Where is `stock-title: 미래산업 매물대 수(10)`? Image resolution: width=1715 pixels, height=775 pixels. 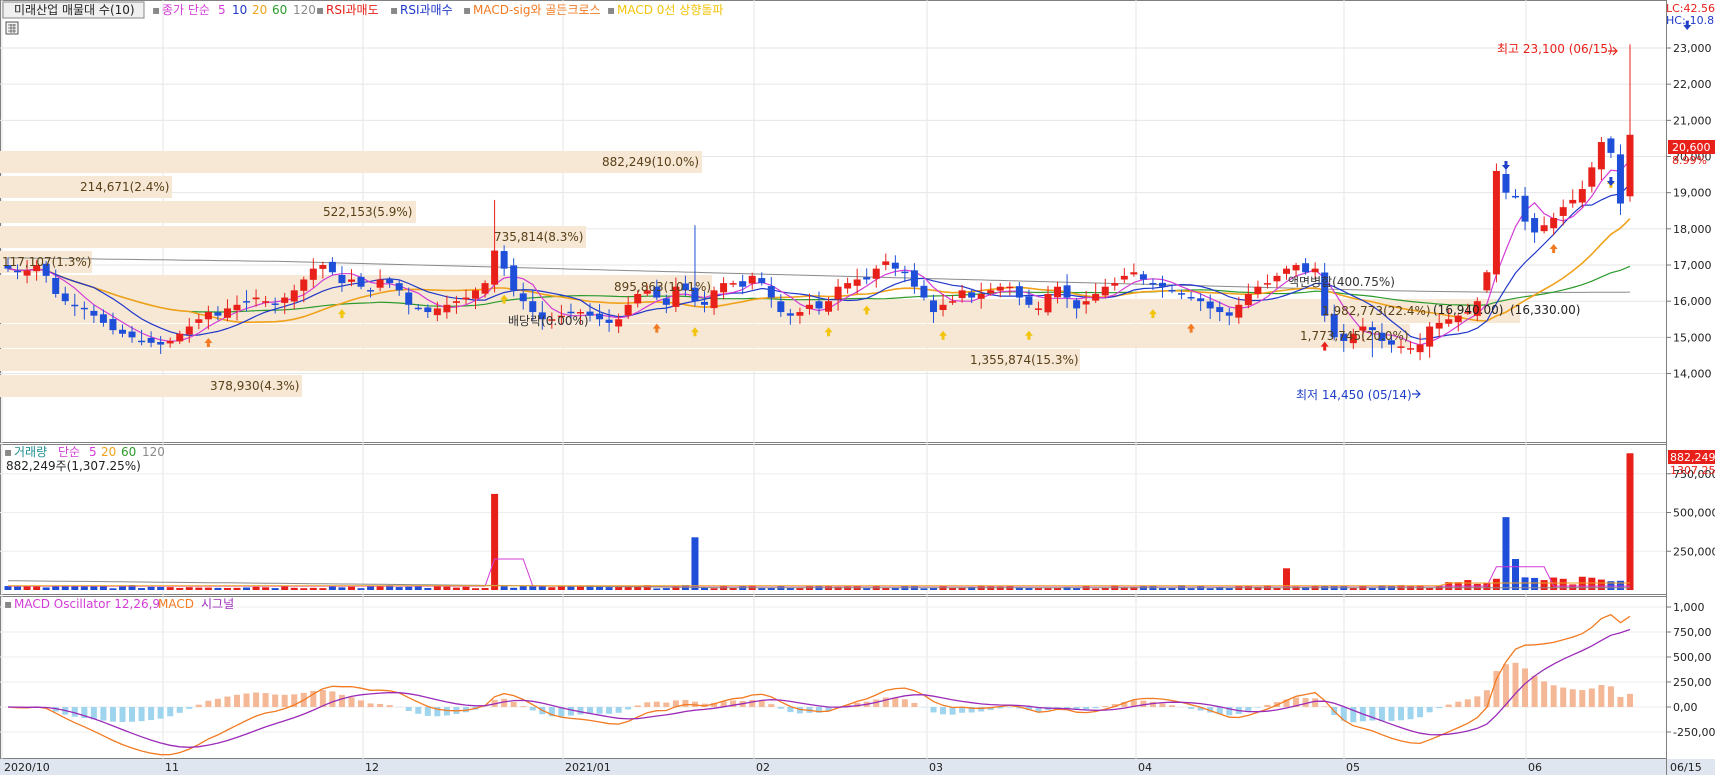
stock-title: 미래산업 매물대 수(10) is located at coordinates (74, 10).